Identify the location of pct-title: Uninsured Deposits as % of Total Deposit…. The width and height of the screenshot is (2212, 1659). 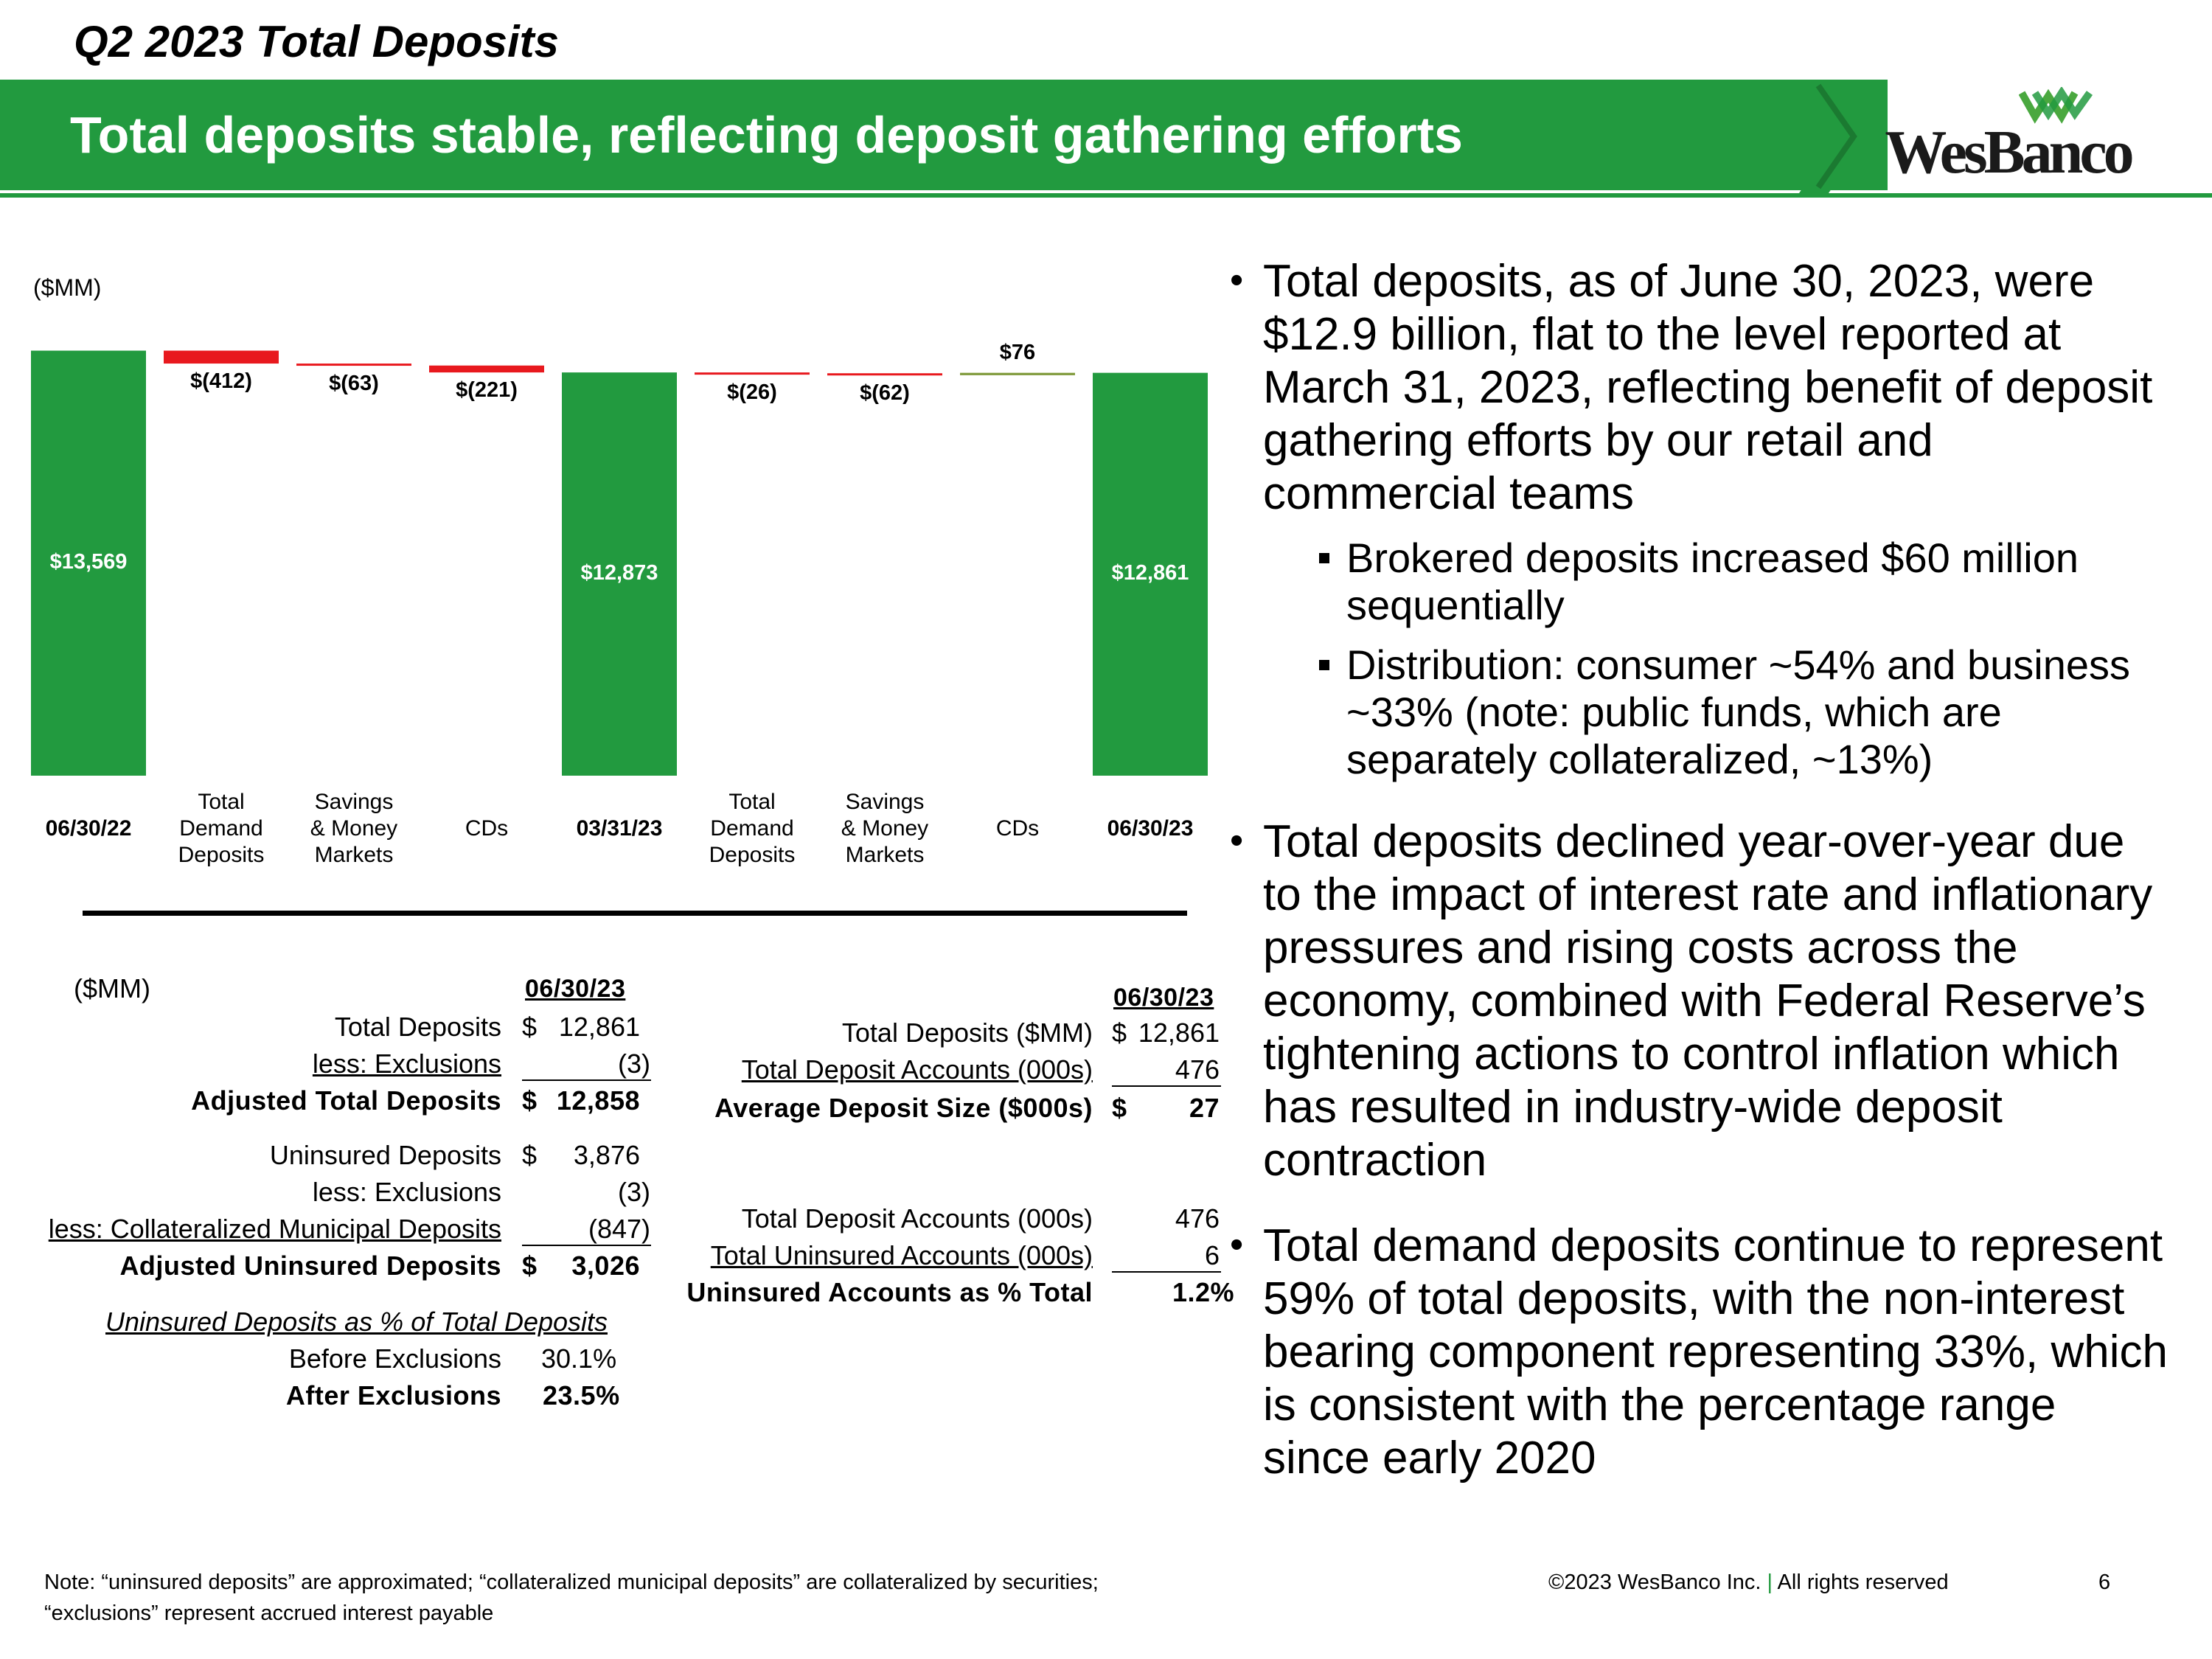
(356, 1322).